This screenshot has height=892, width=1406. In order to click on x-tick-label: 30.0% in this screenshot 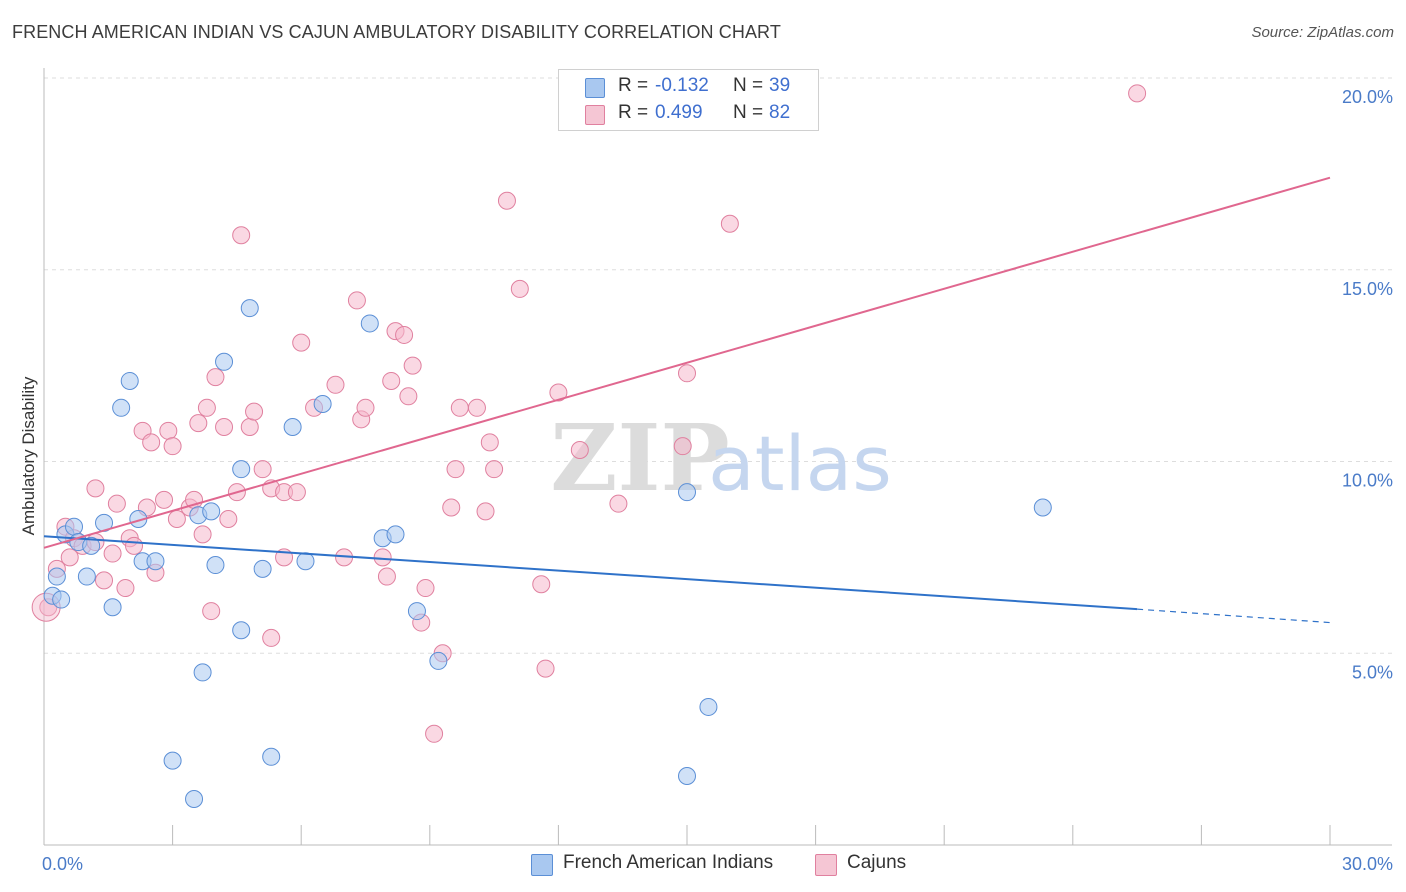, I will do `click(1367, 864)`.